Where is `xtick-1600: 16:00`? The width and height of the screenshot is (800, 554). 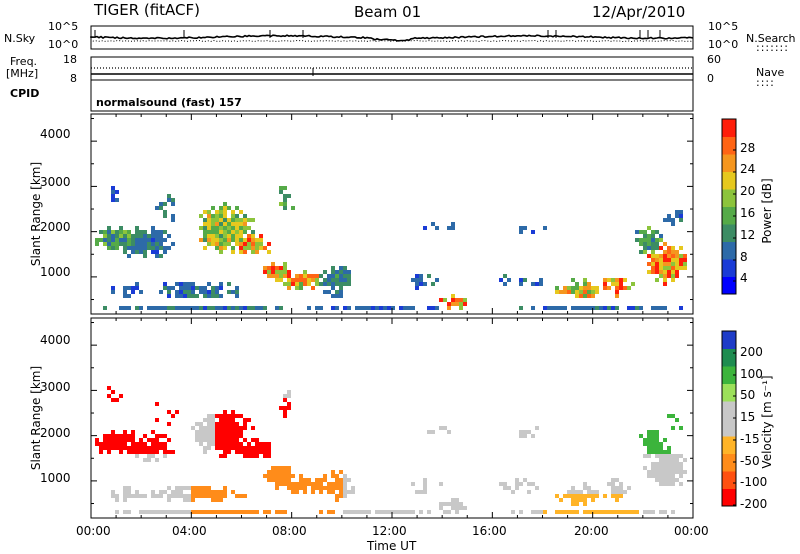 xtick-1600: 16:00 is located at coordinates (489, 531).